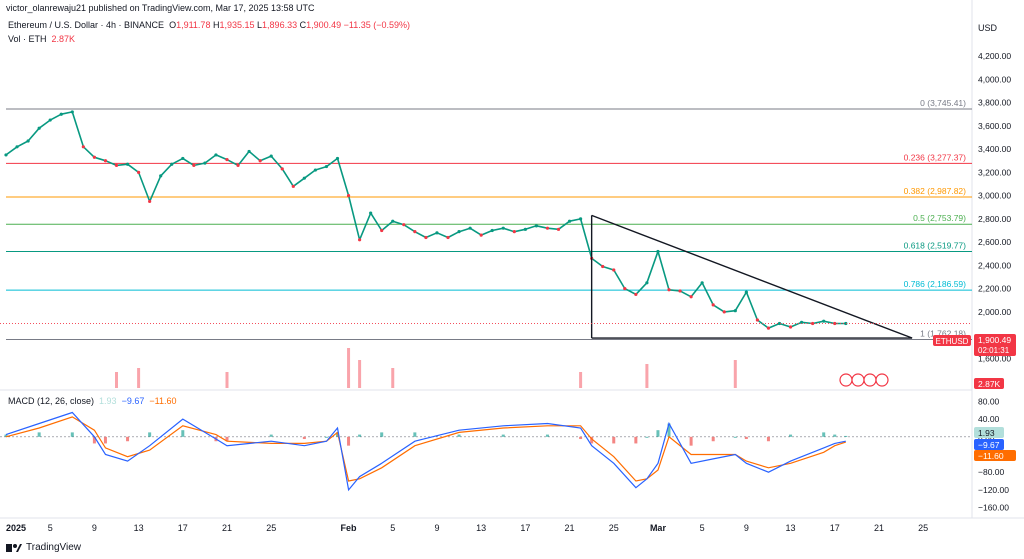 The height and width of the screenshot is (559, 1024). What do you see at coordinates (935, 284) in the screenshot?
I see `fib-level-label: 0.786 (2,186.59)` at bounding box center [935, 284].